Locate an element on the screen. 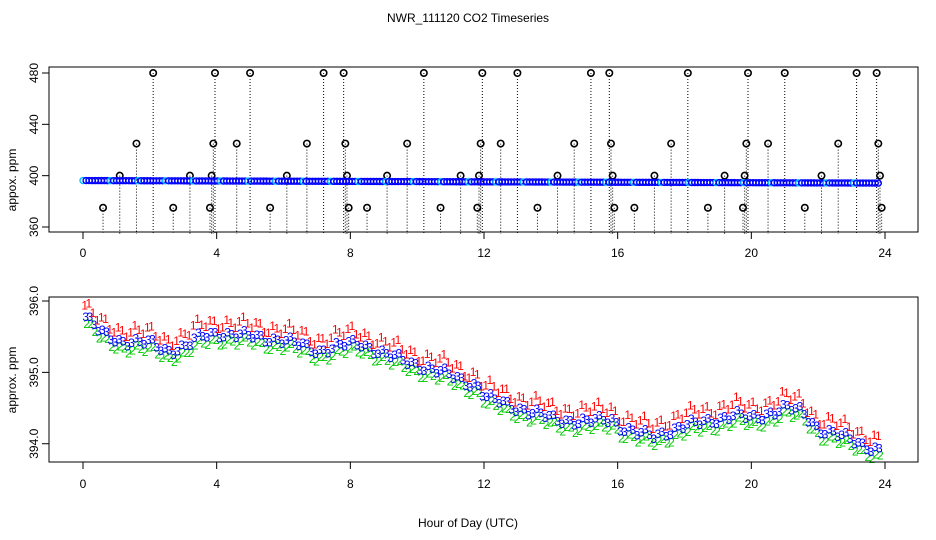  top-x-tick-label: 12 is located at coordinates (484, 253).